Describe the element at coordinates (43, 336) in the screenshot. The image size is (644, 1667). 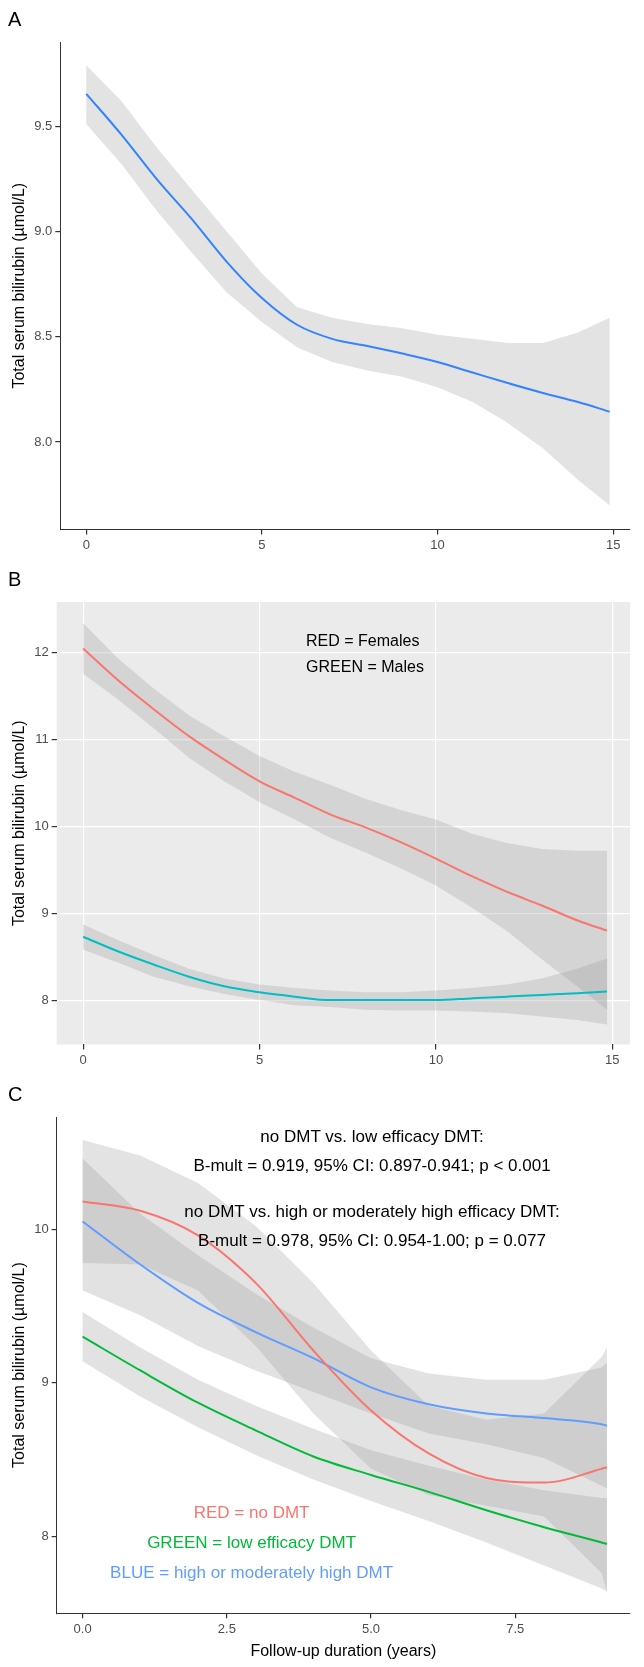
I see `y-tick-label: 8.5` at that location.